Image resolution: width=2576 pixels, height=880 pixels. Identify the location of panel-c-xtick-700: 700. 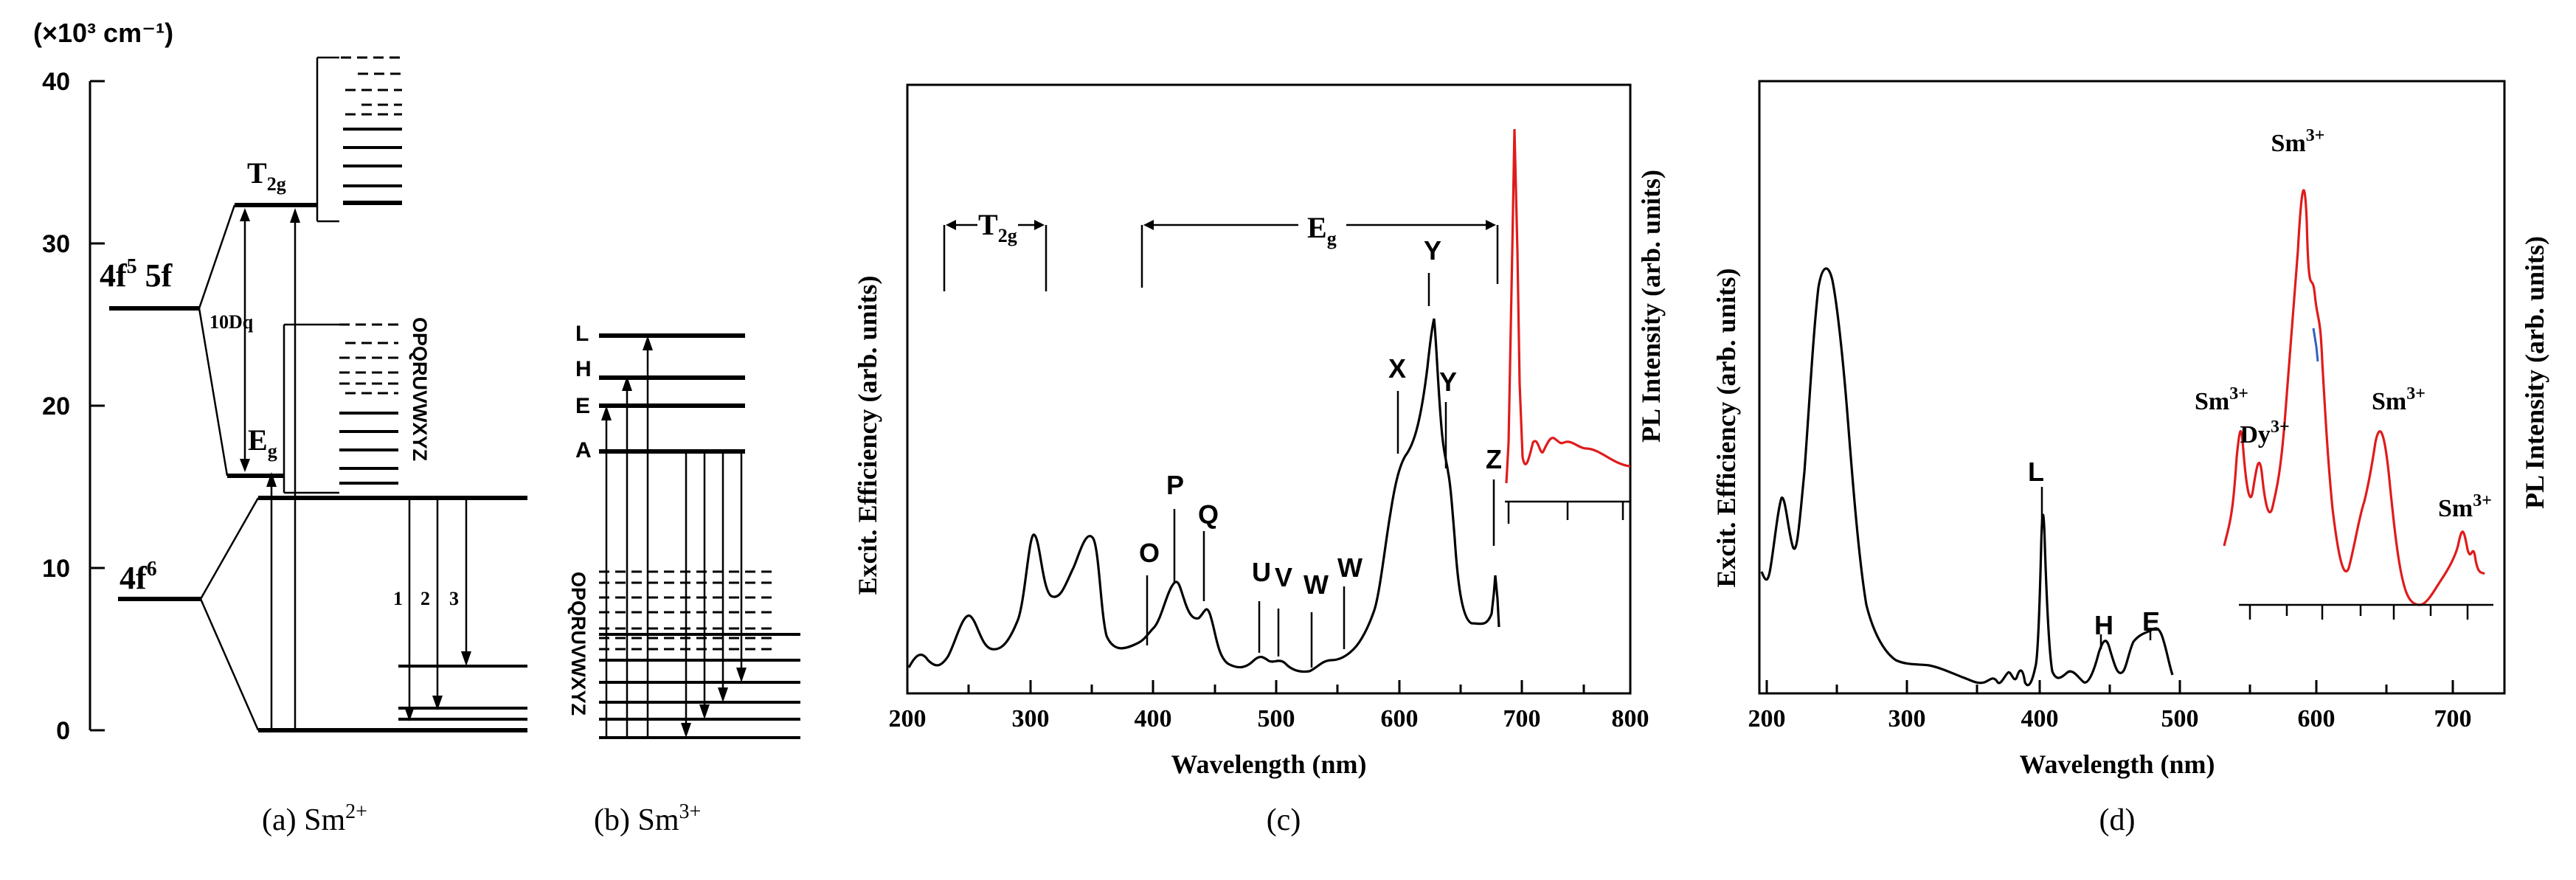
(1522, 719).